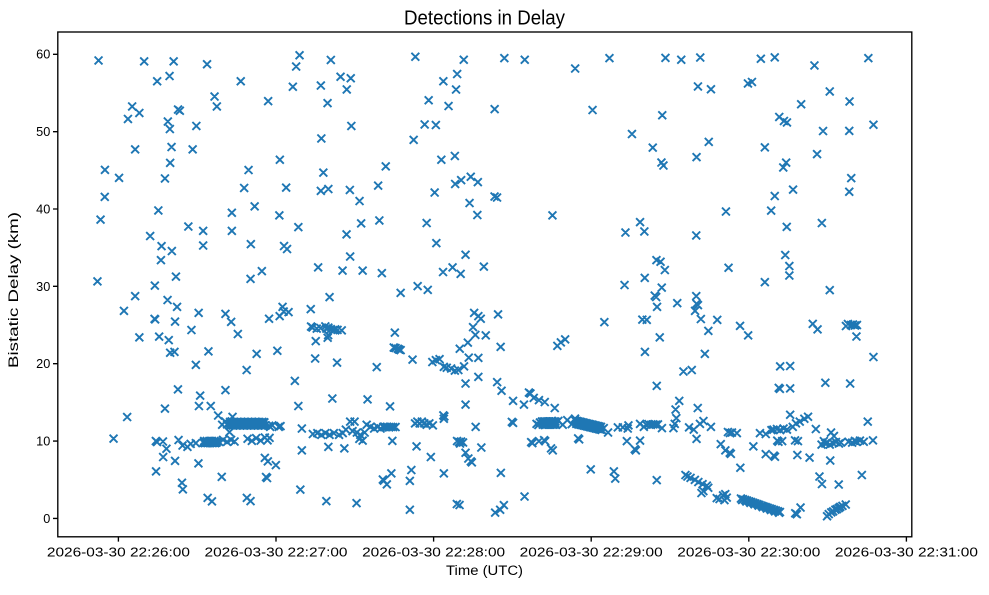 This screenshot has width=989, height=595. I want to click on svg-text: Detections in Delay, so click(485, 18).